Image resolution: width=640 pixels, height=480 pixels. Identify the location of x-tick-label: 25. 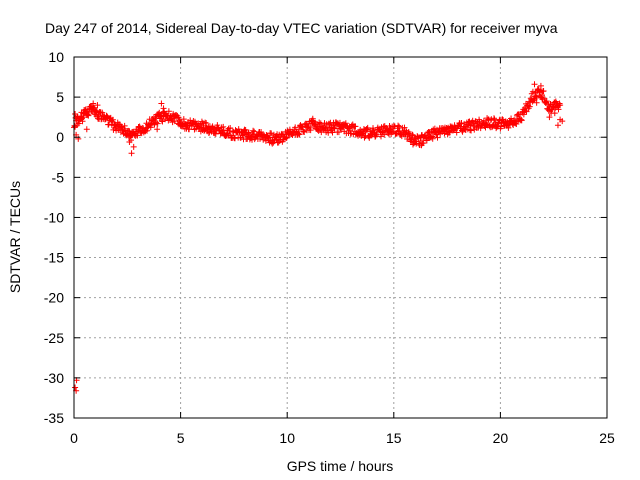
(607, 438).